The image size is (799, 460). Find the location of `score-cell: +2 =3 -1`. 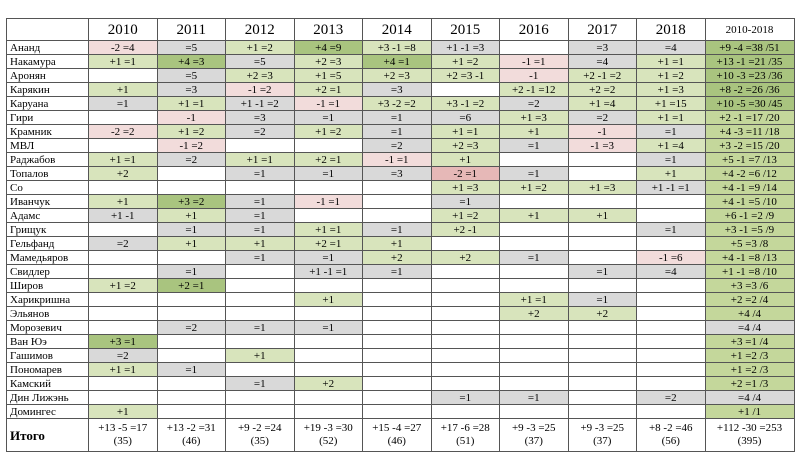

score-cell: +2 =3 -1 is located at coordinates (465, 75).